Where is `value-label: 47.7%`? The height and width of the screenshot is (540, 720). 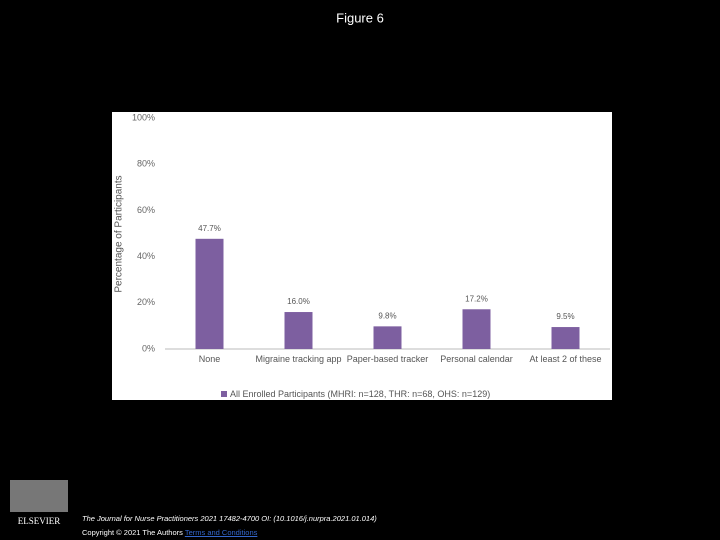
value-label: 47.7% is located at coordinates (209, 228).